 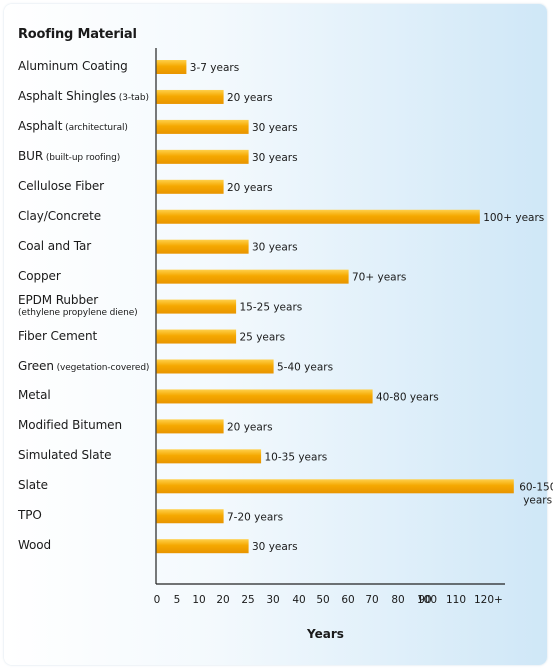 What do you see at coordinates (325, 634) in the screenshot?
I see `x-axis-title: Years` at bounding box center [325, 634].